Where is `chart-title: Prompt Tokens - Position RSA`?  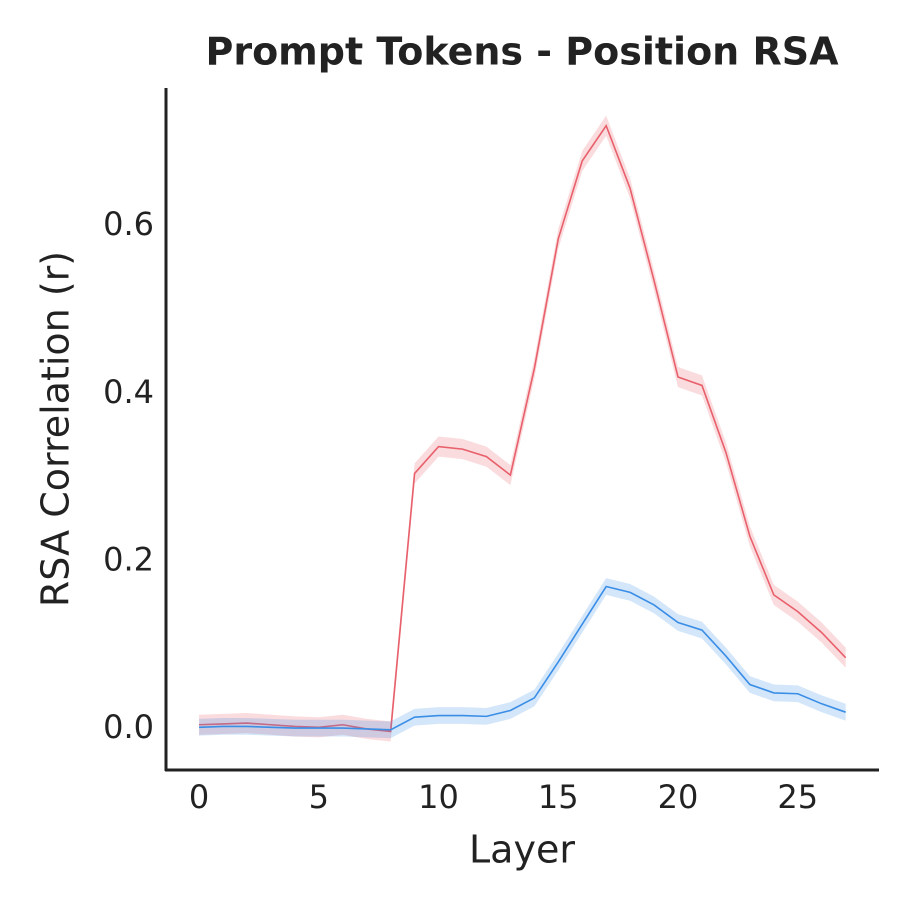
chart-title: Prompt Tokens - Position RSA is located at coordinates (522, 52).